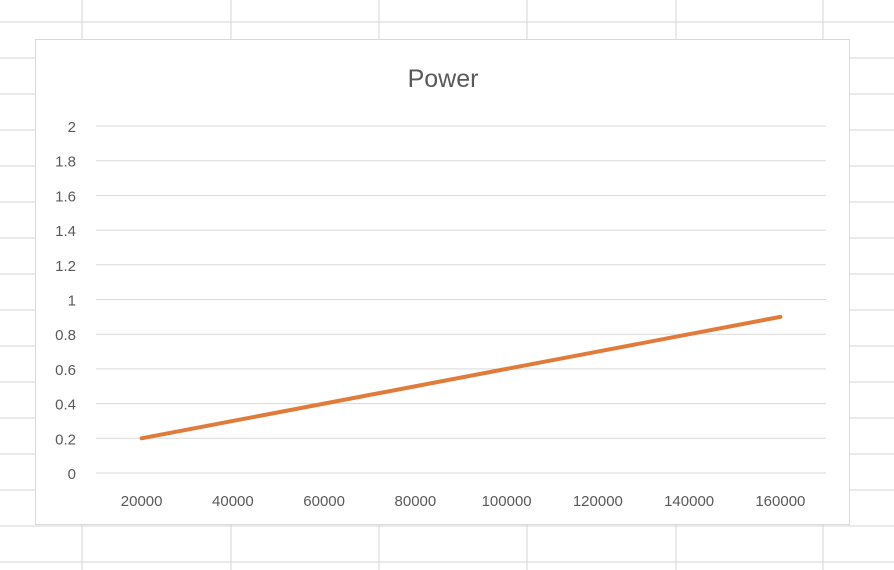 This screenshot has width=894, height=570. What do you see at coordinates (416, 501) in the screenshot?
I see `x-tick-label: 80000` at bounding box center [416, 501].